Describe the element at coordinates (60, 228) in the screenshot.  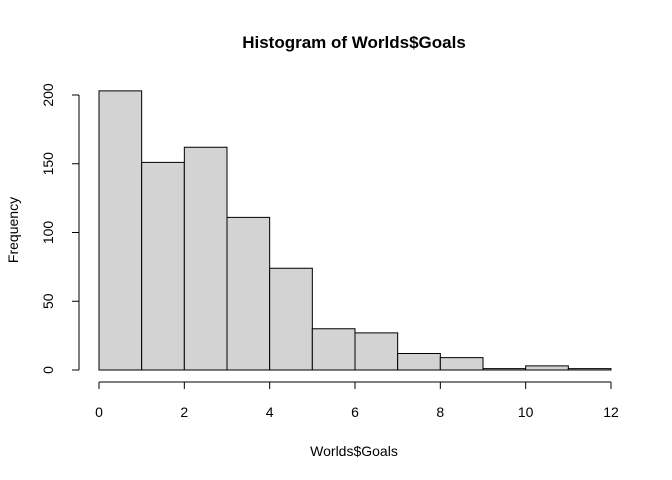
I see `y-axis: 0 50 100 150 200` at that location.